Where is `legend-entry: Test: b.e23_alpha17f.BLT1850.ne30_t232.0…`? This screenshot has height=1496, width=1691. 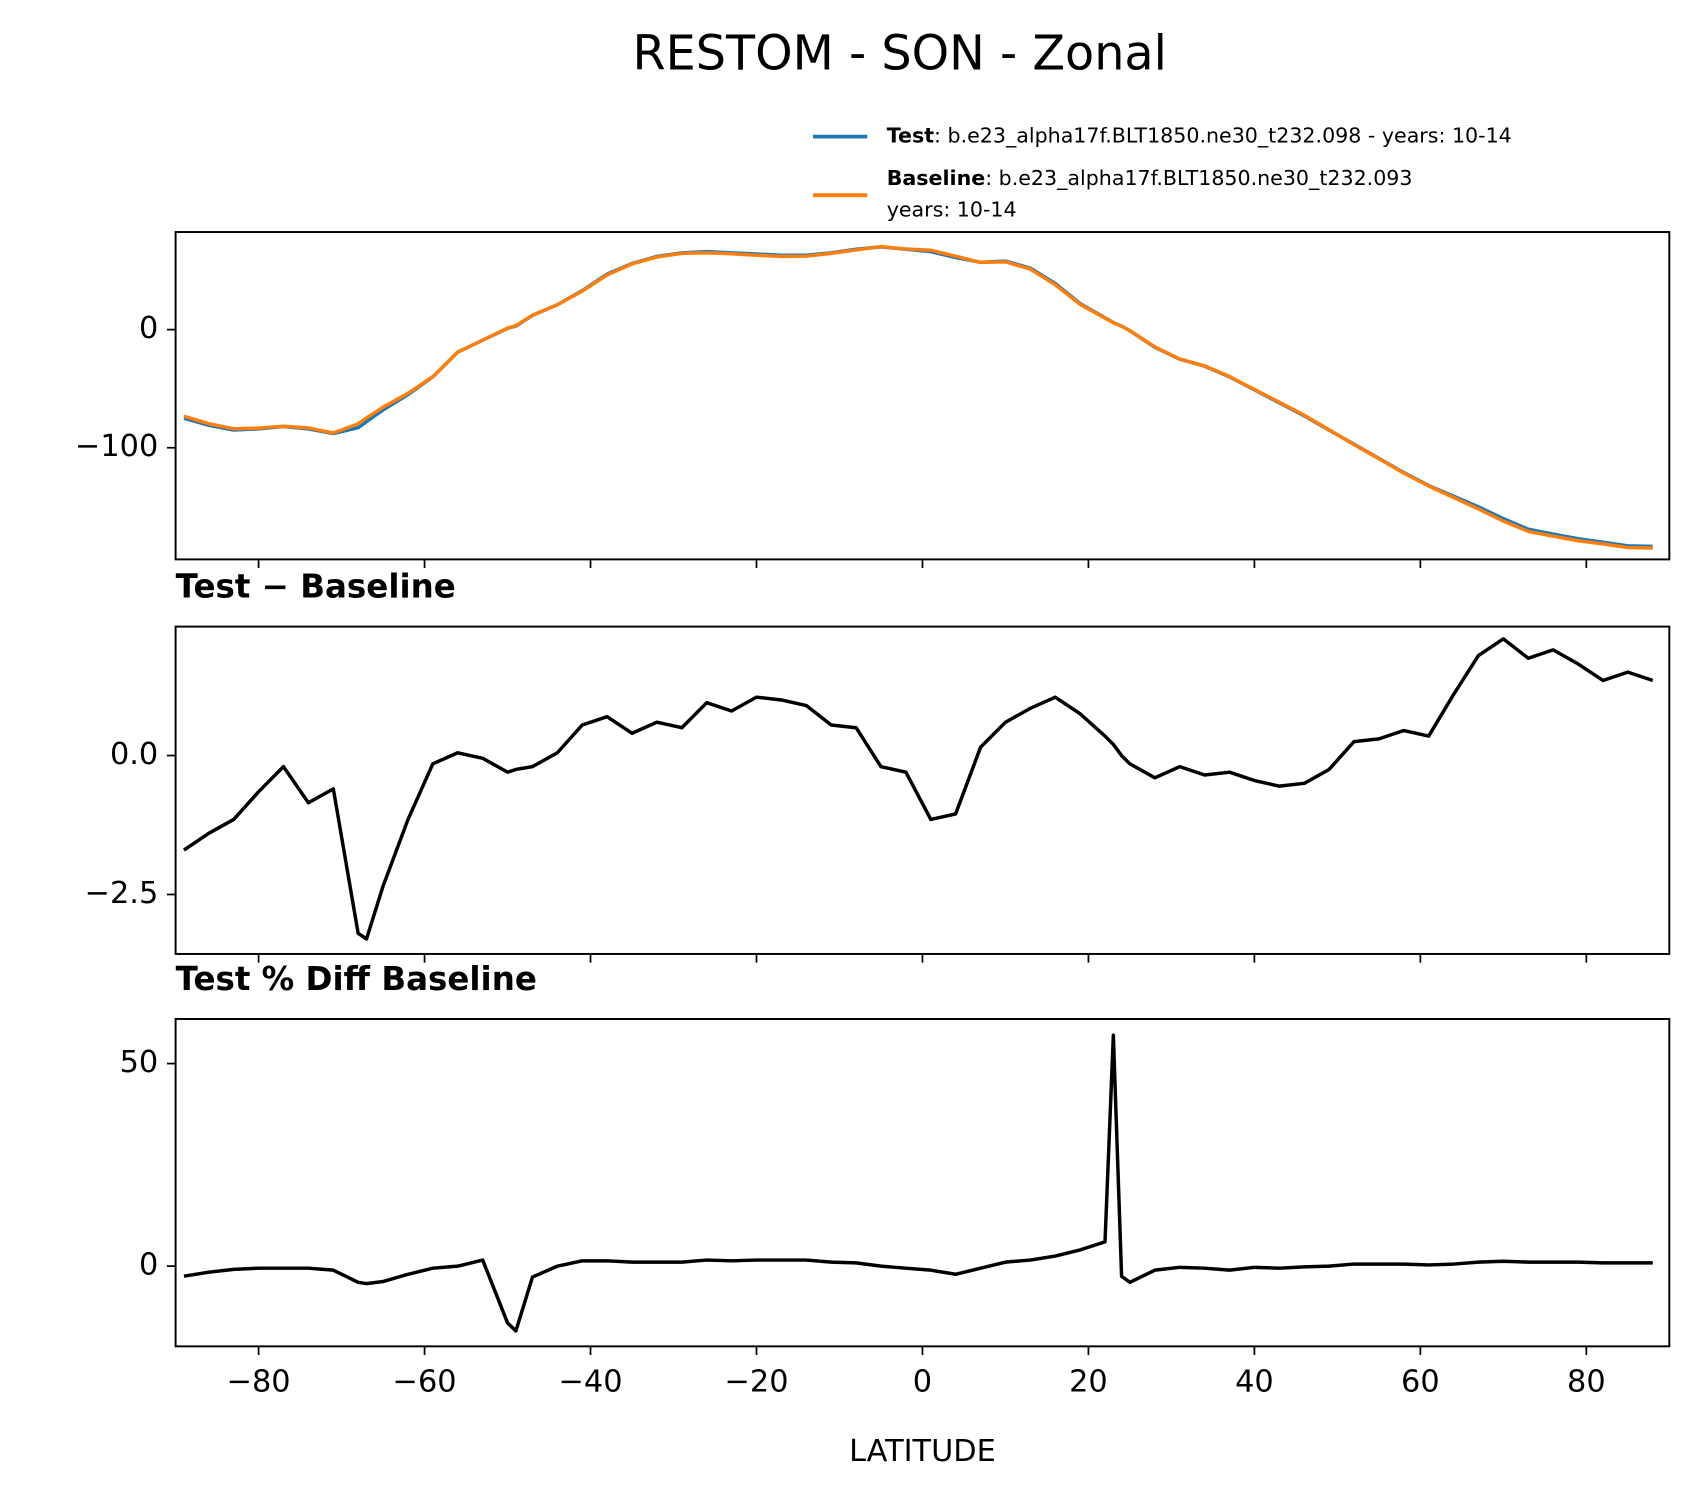
legend-entry: Test: b.e23_alpha17f.BLT1850.ne30_t232.0… is located at coordinates (1199, 136).